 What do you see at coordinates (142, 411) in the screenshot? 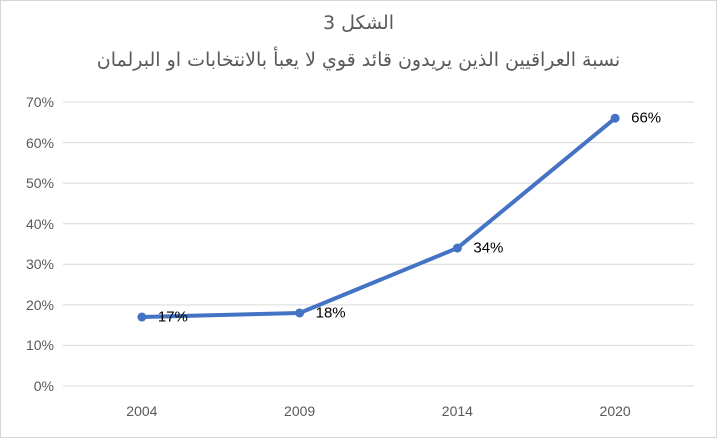
I see `x-tick-label: 2004` at bounding box center [142, 411].